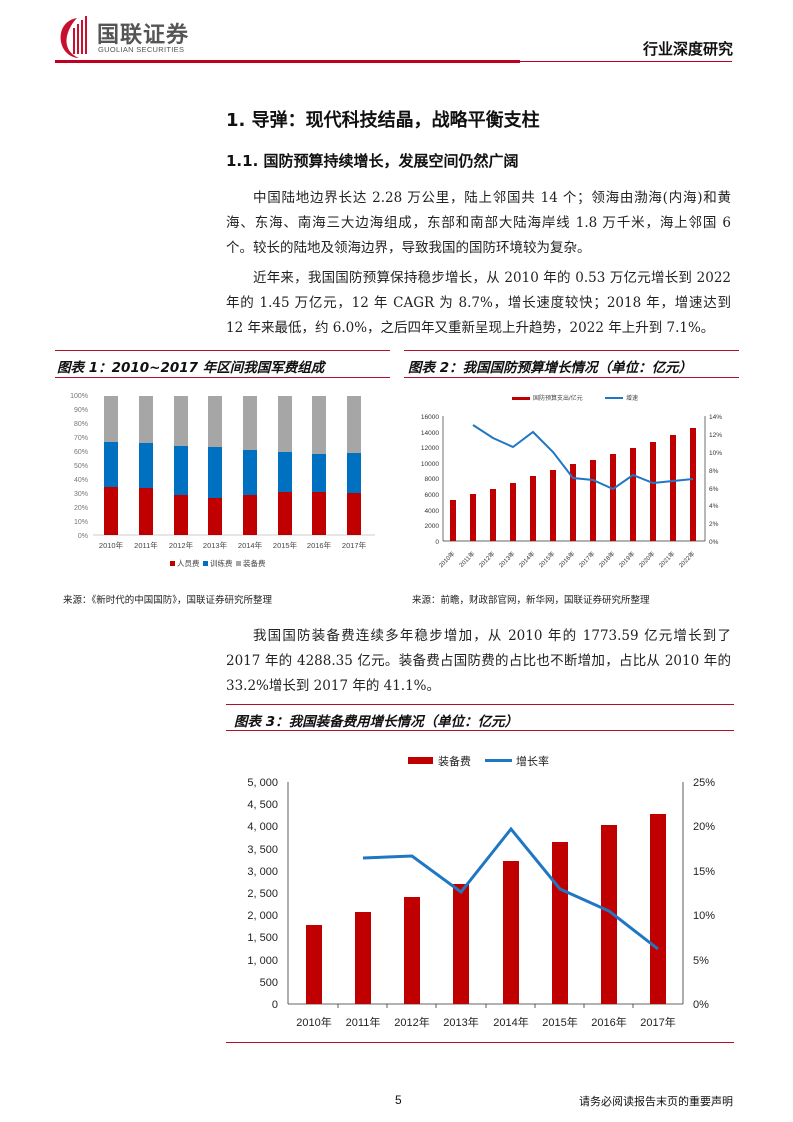  I want to click on svg-text: 15%, so click(704, 872).